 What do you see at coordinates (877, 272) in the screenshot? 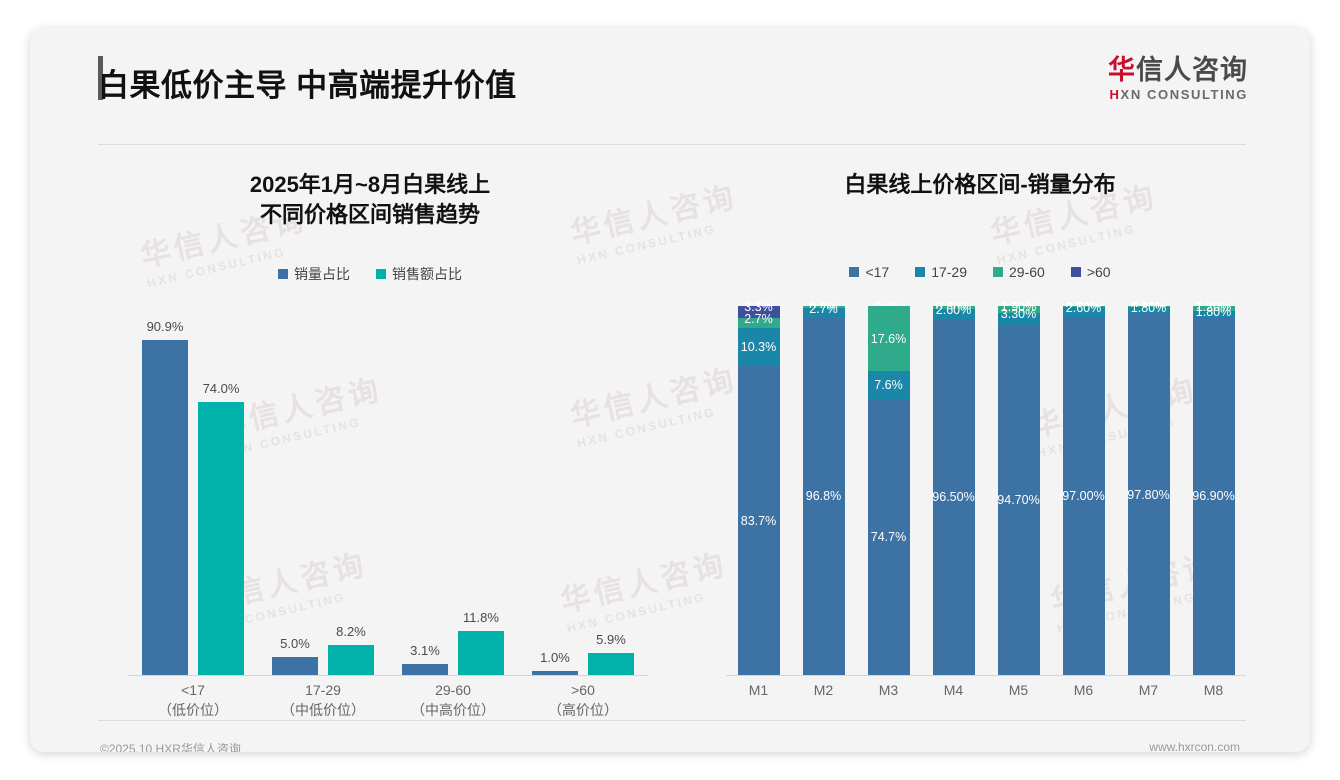
I see `legend-label: <17` at bounding box center [877, 272].